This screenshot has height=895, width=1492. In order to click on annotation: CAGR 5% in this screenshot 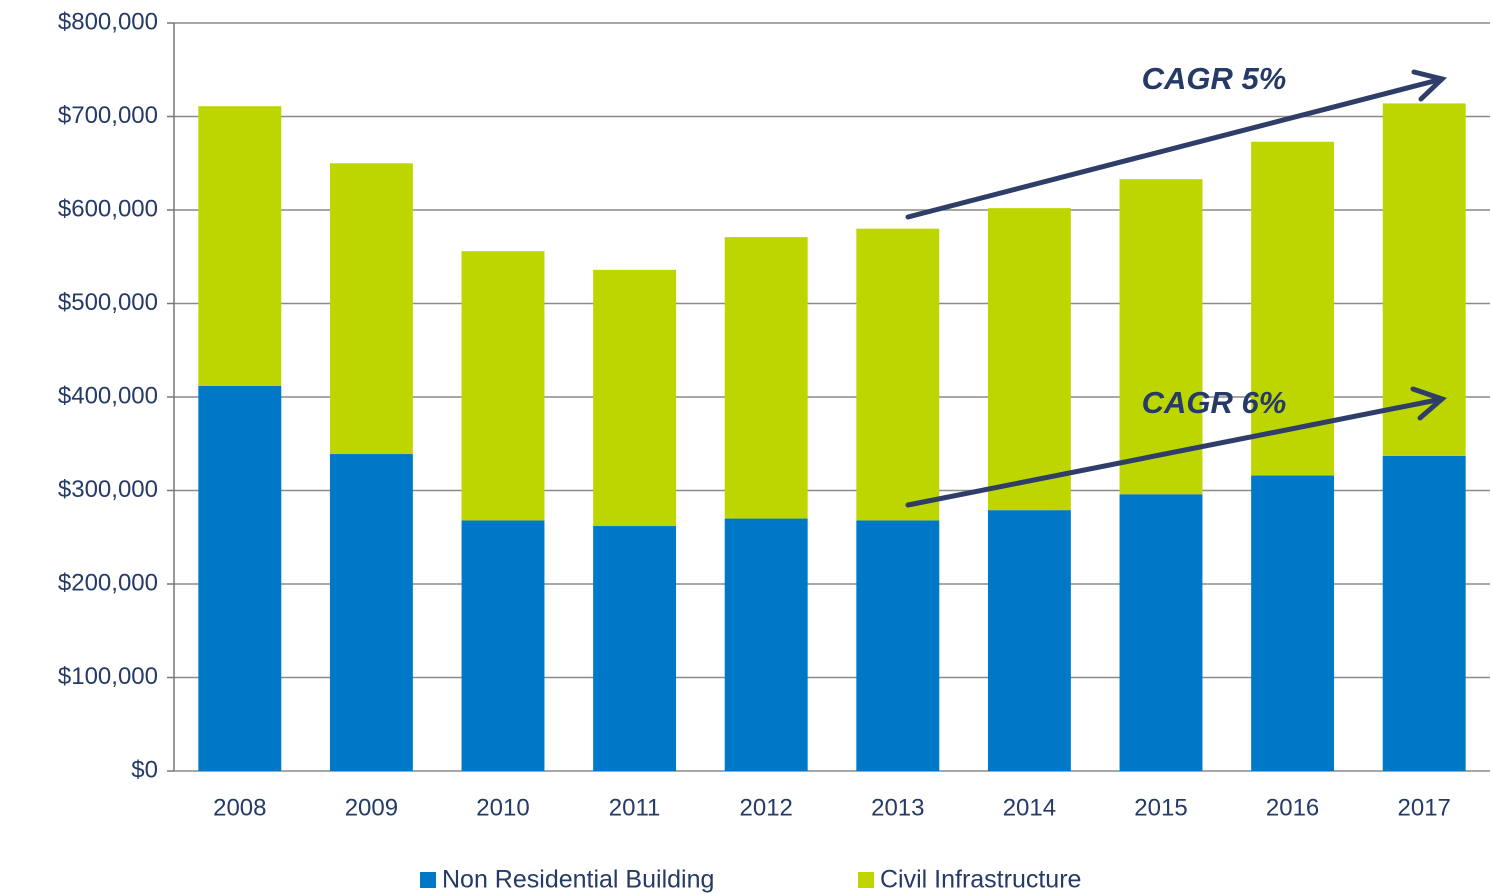, I will do `click(1214, 78)`.